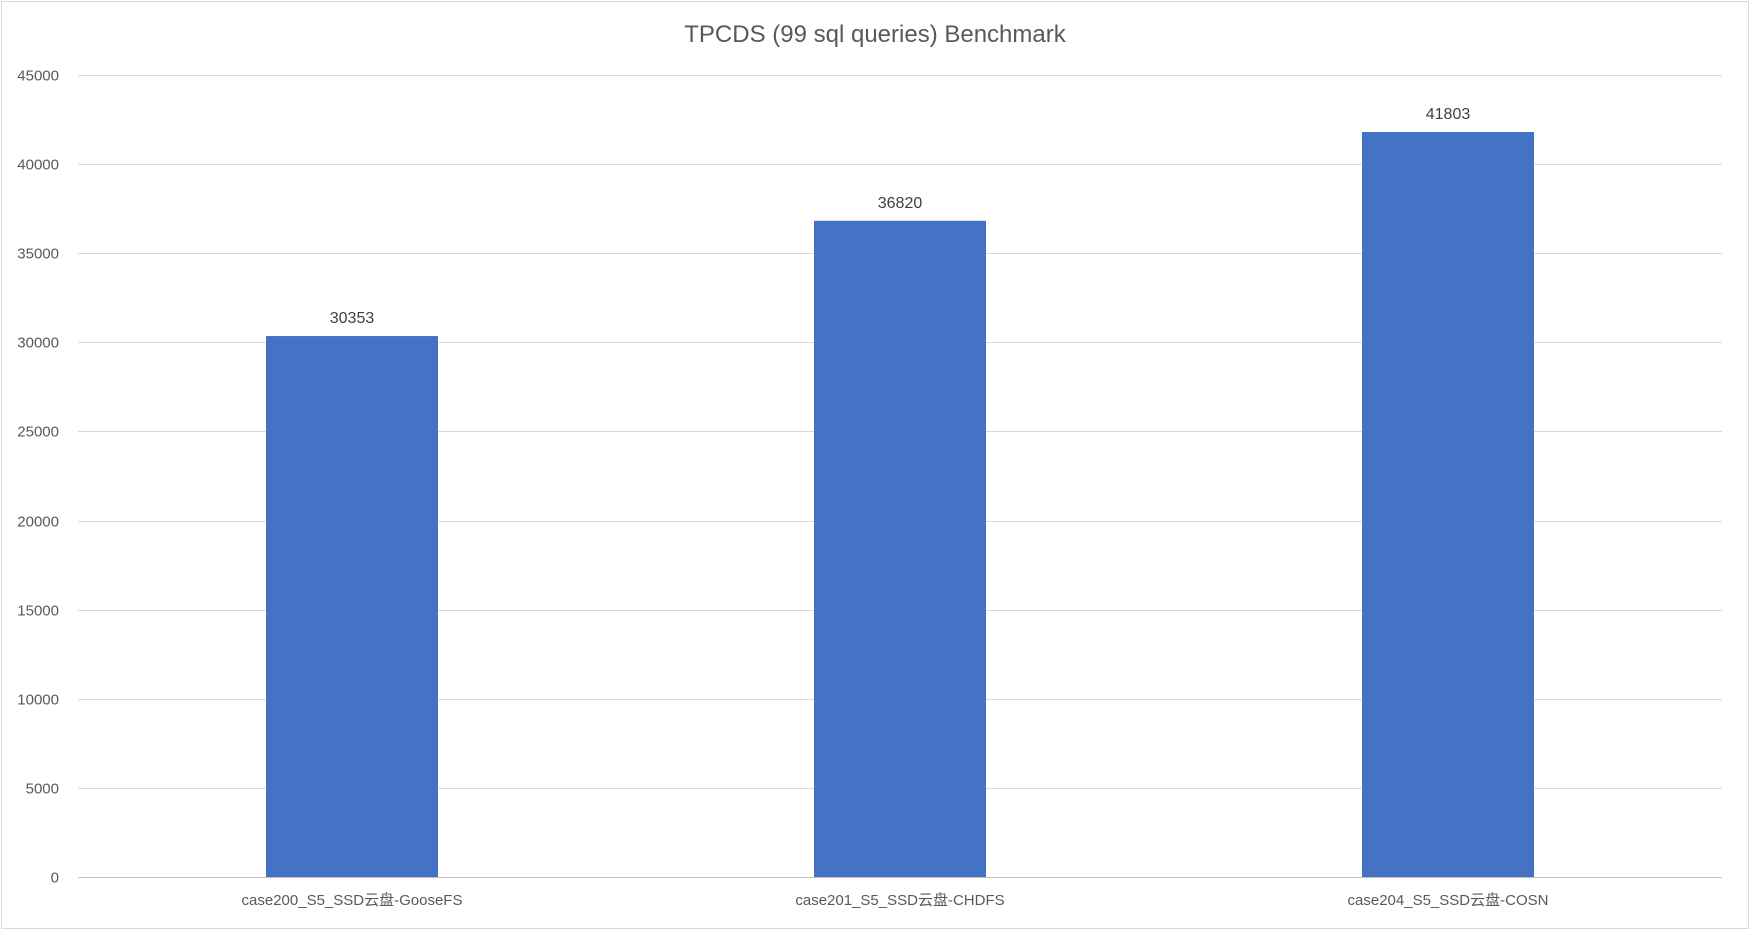  Describe the element at coordinates (55, 878) in the screenshot. I see `y-tick-label: 0` at that location.